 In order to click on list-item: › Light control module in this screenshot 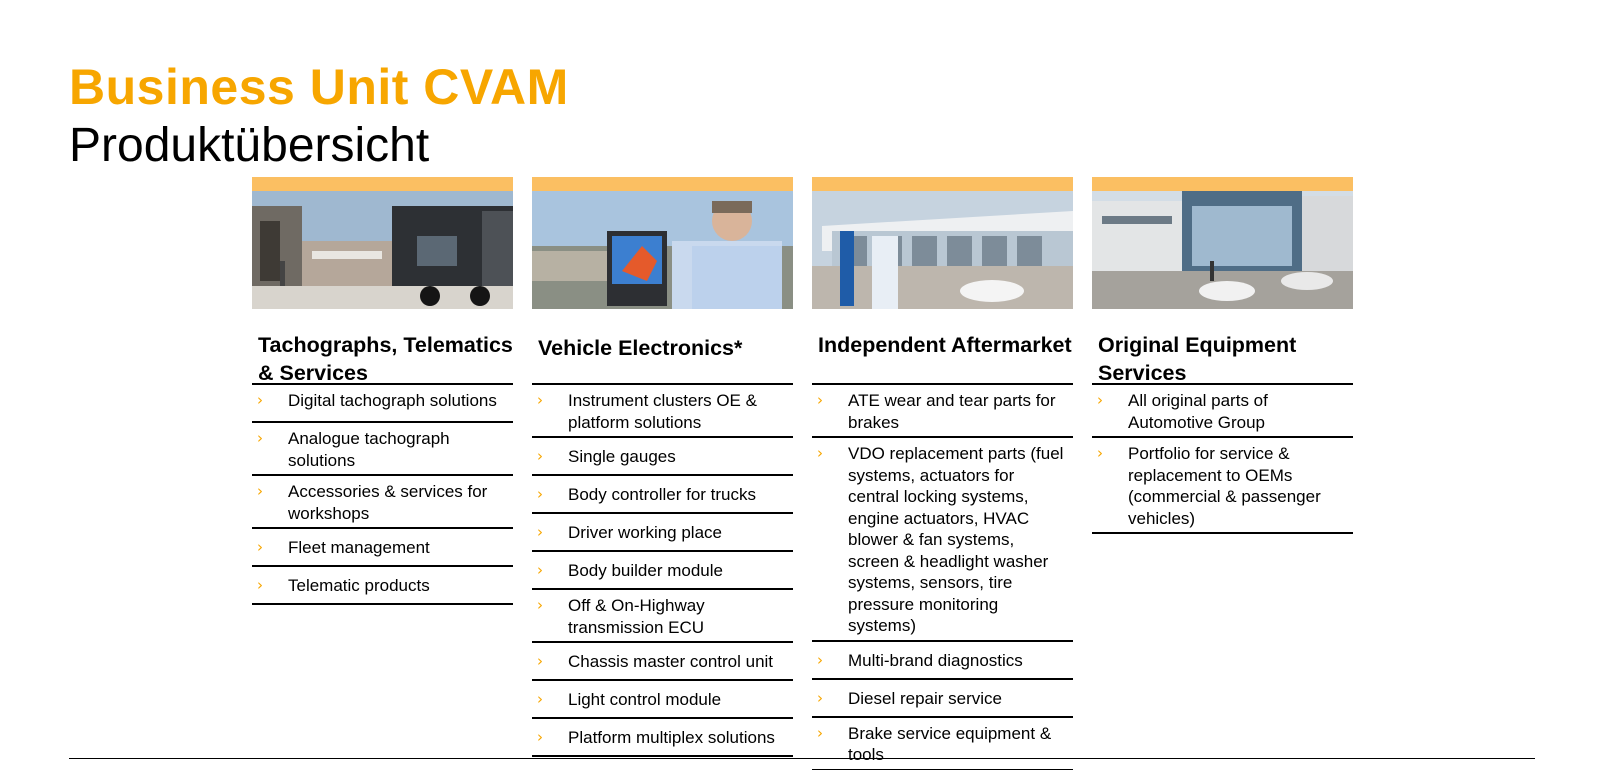, I will do `click(662, 700)`.